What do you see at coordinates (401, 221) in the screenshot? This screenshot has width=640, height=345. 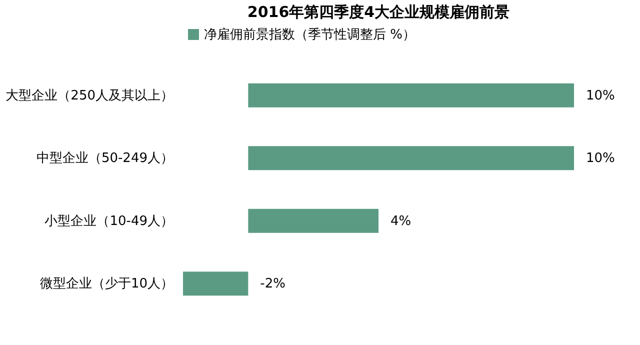 I see `data-label: 4%` at bounding box center [401, 221].